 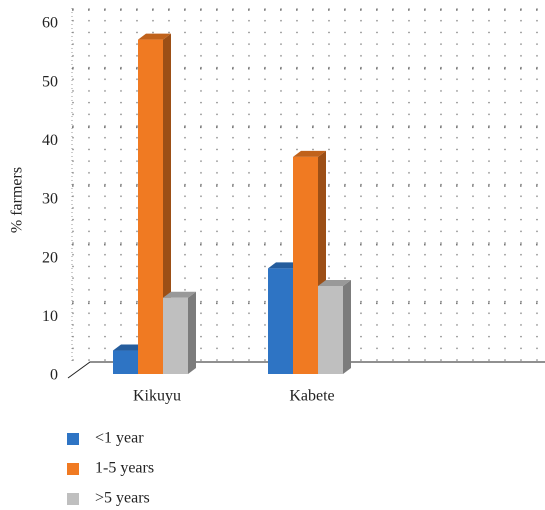 I want to click on x-tick-label: Kabete, so click(x=311, y=396).